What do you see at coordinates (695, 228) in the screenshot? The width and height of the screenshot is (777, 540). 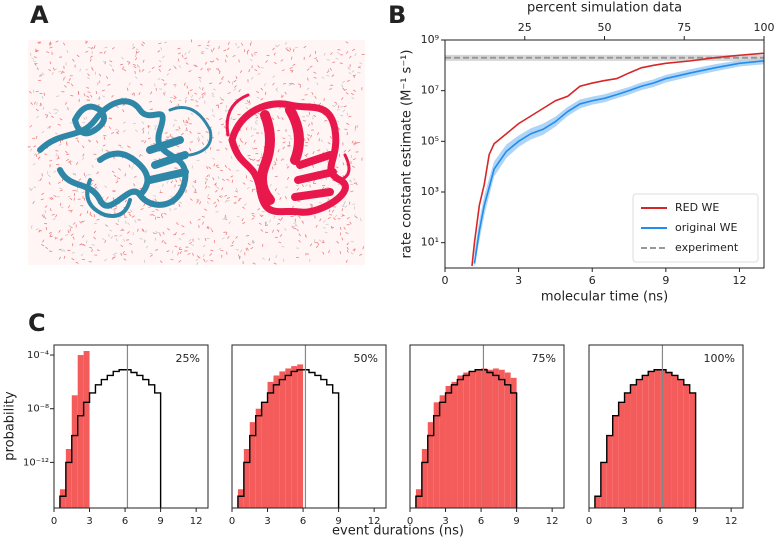 I see `legend-box` at bounding box center [695, 228].